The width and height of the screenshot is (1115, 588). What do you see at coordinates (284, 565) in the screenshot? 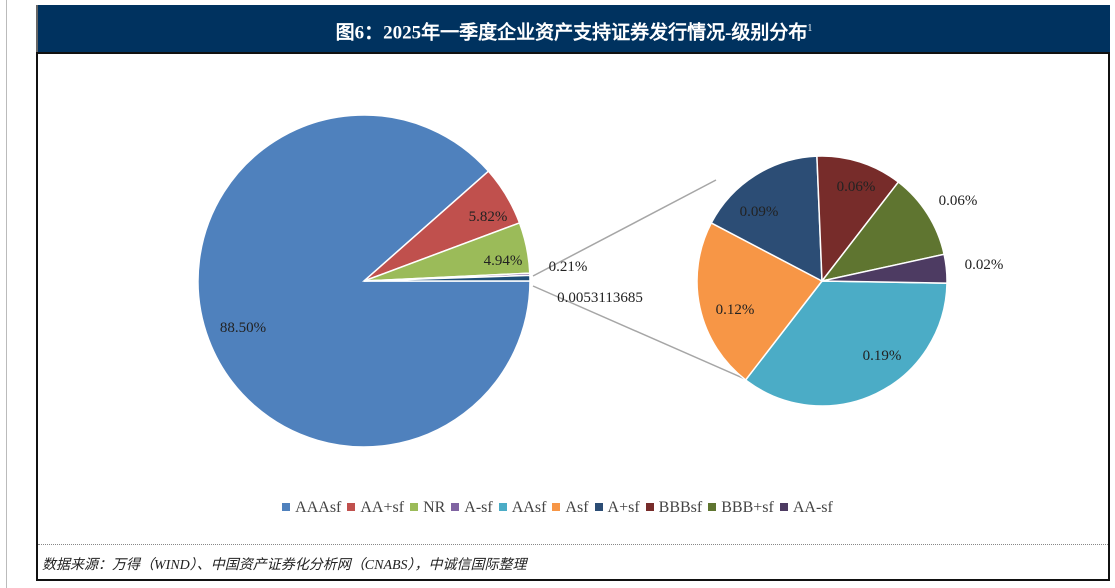
I see `source-note: 数据来源：万得（WIND）、中国资产证券化分析网（CNABS），中诚信国际整理` at bounding box center [284, 565].